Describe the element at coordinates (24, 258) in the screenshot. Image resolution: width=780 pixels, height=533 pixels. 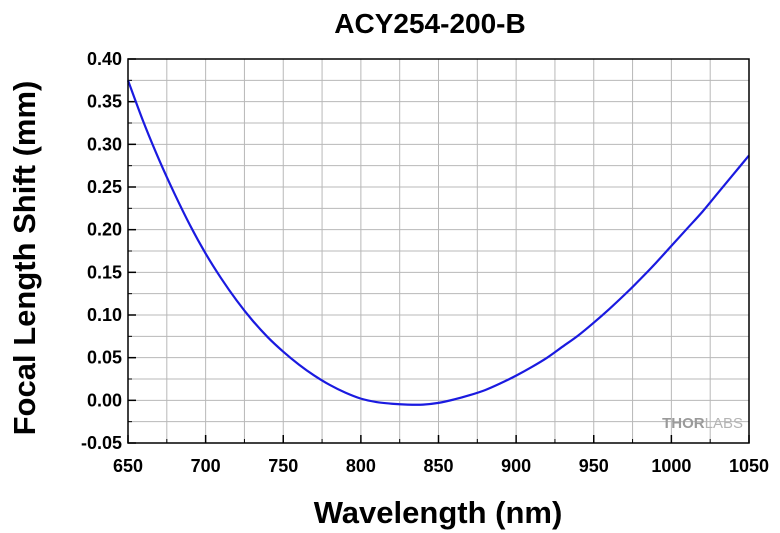
I see `y-axis-title: Focal Length Shift (mm)` at that location.